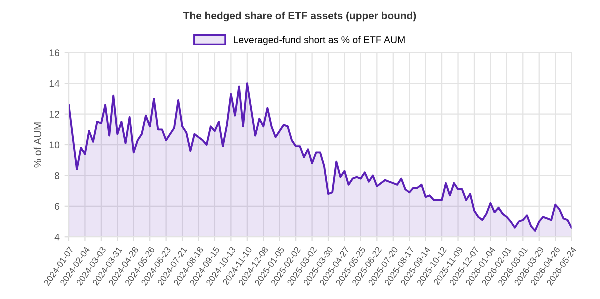  What do you see at coordinates (38, 145) in the screenshot?
I see `y-axis-title: % of AUM` at bounding box center [38, 145].